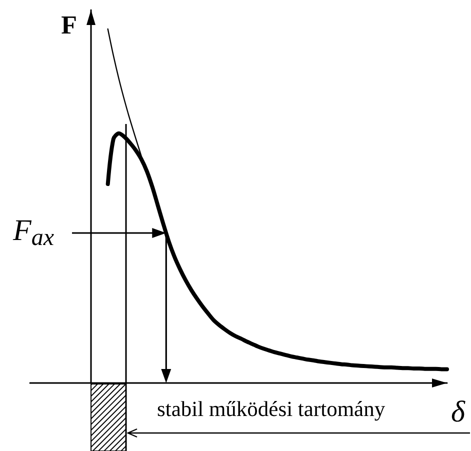  What do you see at coordinates (271, 409) in the screenshot?
I see `text: stabil működési tartomány` at bounding box center [271, 409].